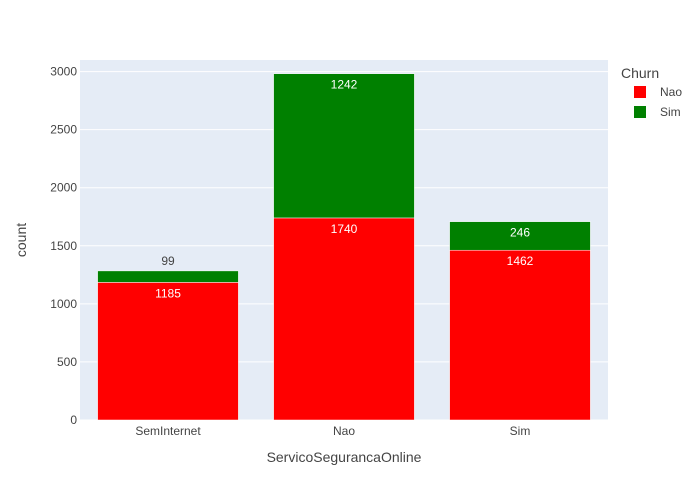 The image size is (700, 500). What do you see at coordinates (651, 92) in the screenshot?
I see `legend: Churn Nao Sim` at bounding box center [651, 92].